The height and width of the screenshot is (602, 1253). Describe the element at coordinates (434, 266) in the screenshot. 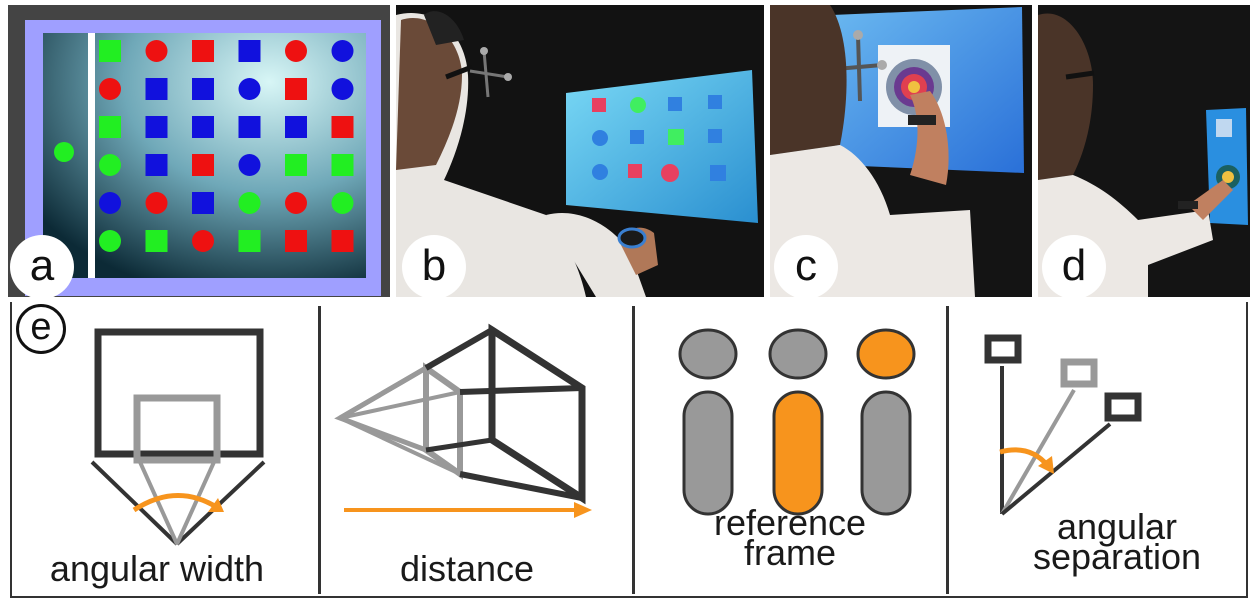

I see `panel-label-b: b` at that location.